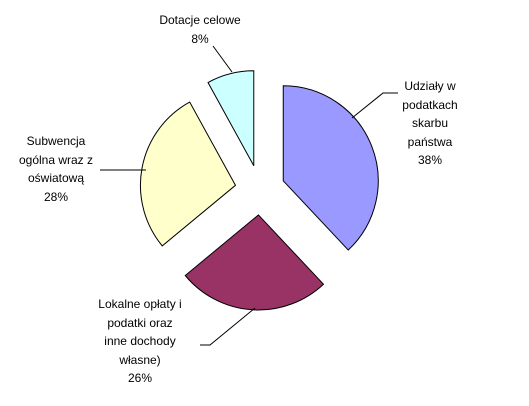 Image resolution: width=529 pixels, height=406 pixels. Describe the element at coordinates (200, 29) in the screenshot. I see `slice-label: Dotacje celowe 8%` at that location.